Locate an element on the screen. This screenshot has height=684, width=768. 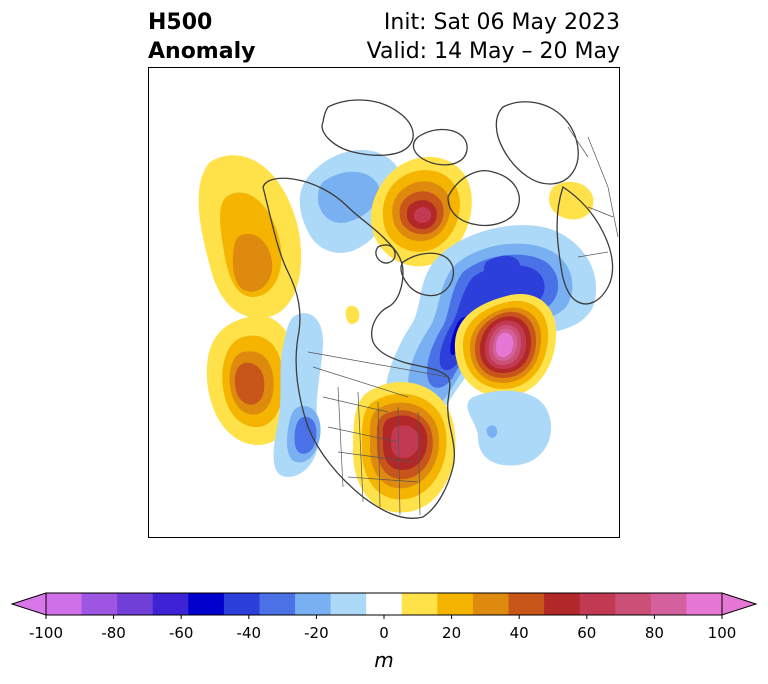
colorbar-tick-label: -80 is located at coordinates (113, 633).